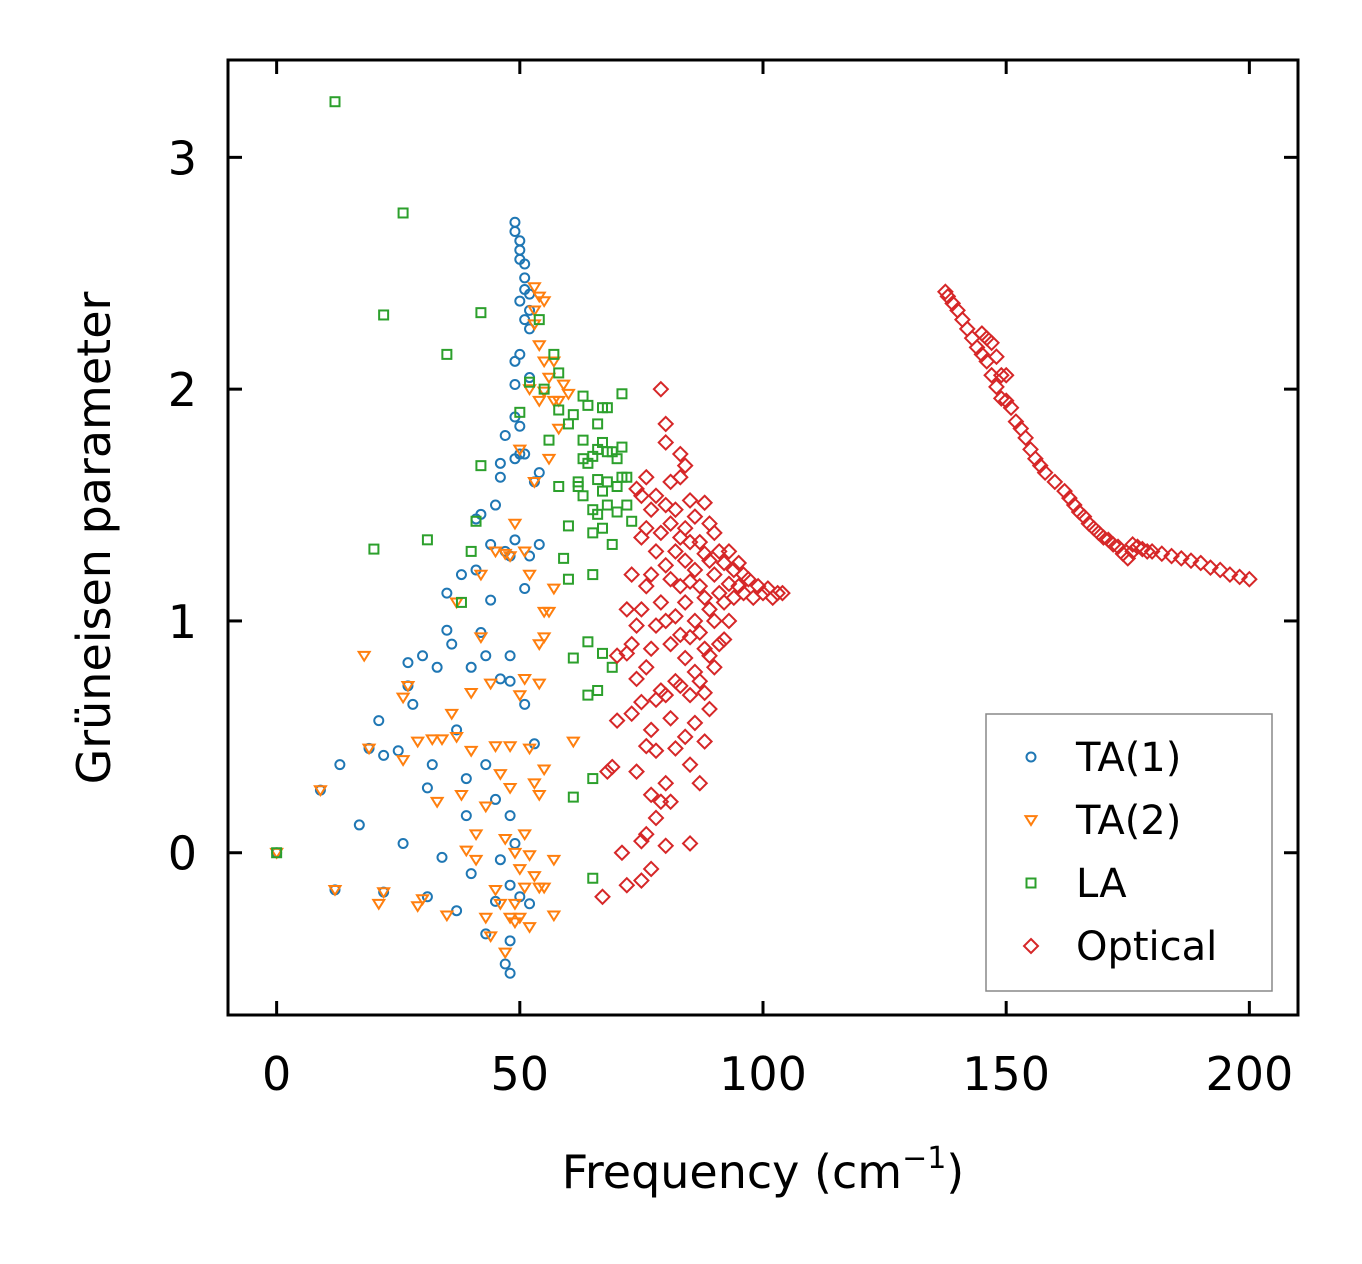 This screenshot has height=1264, width=1362. I want to click on legend-label: Optical, so click(1146, 947).